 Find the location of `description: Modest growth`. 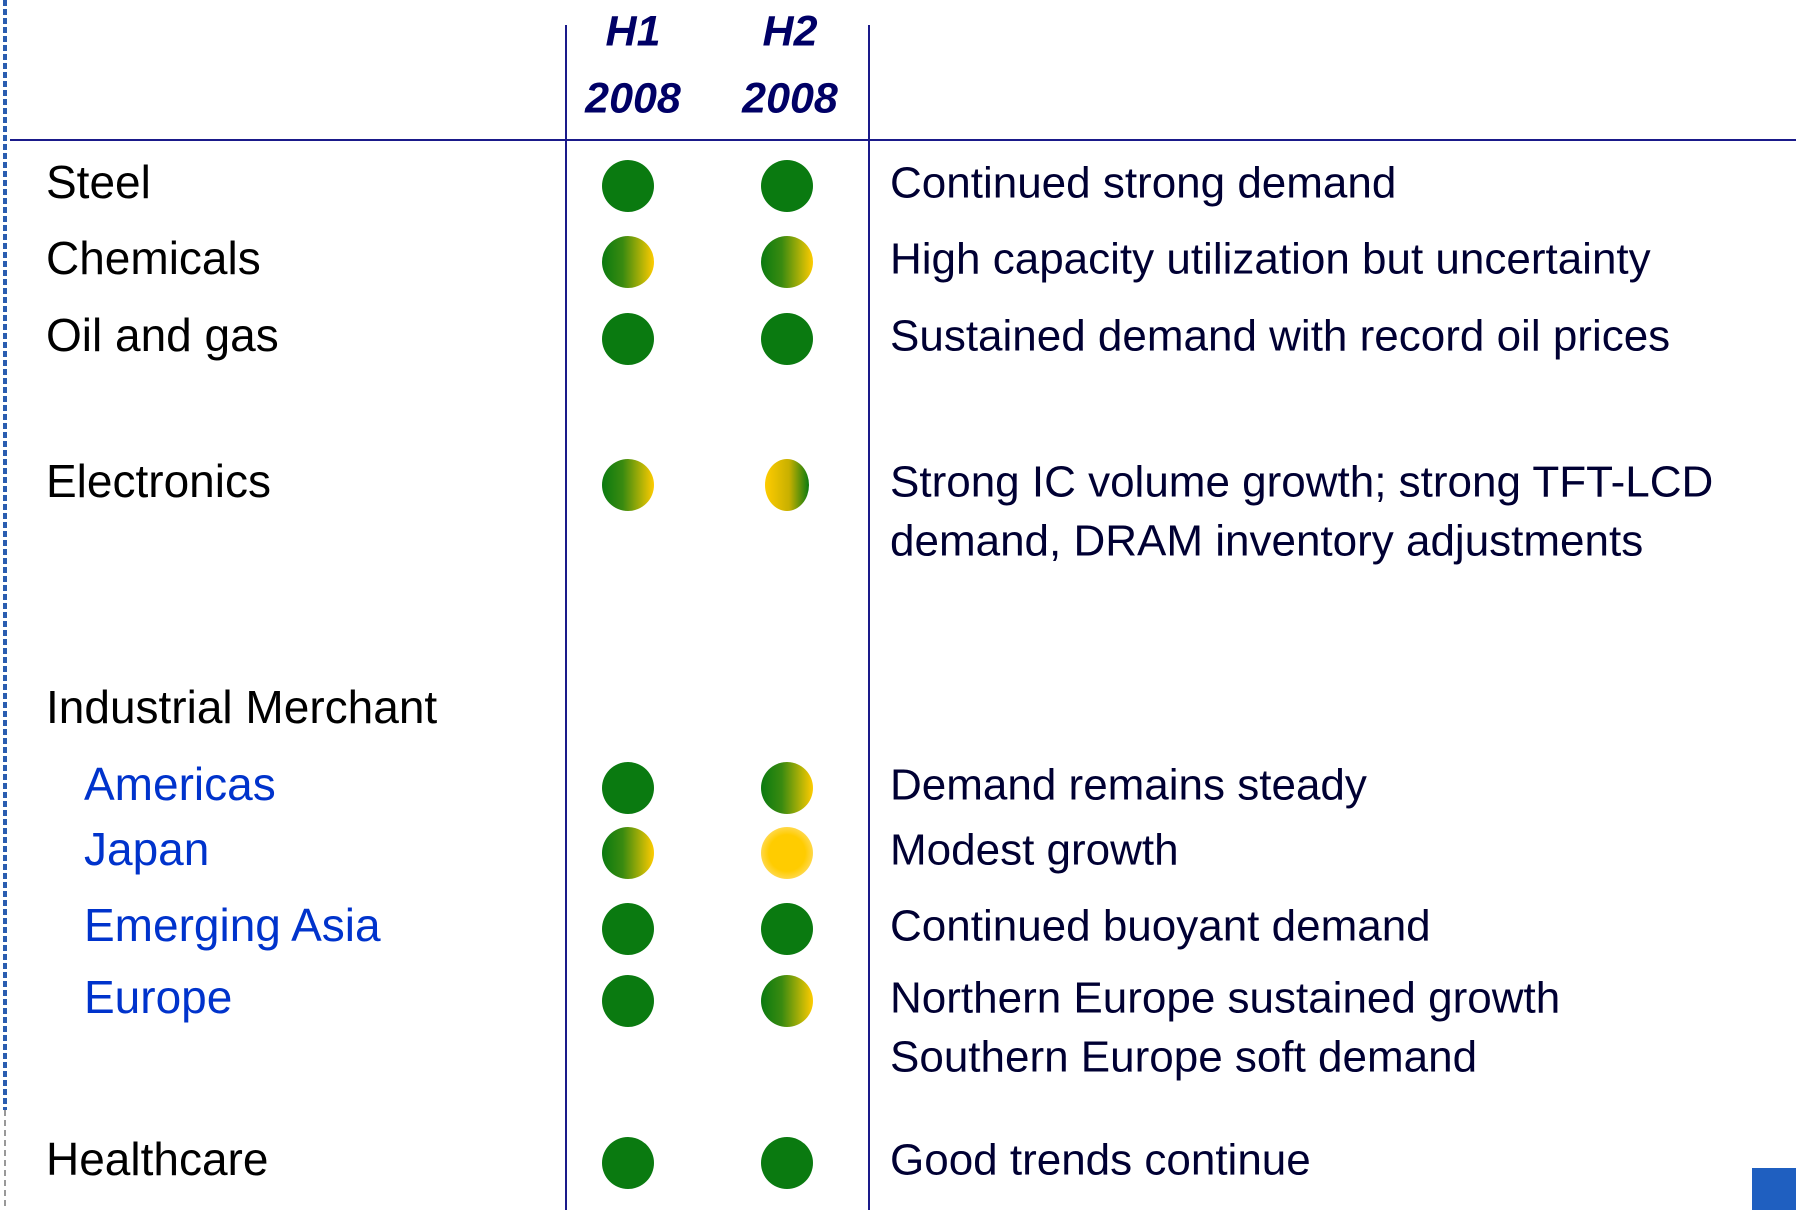

description: Modest growth is located at coordinates (1034, 850).